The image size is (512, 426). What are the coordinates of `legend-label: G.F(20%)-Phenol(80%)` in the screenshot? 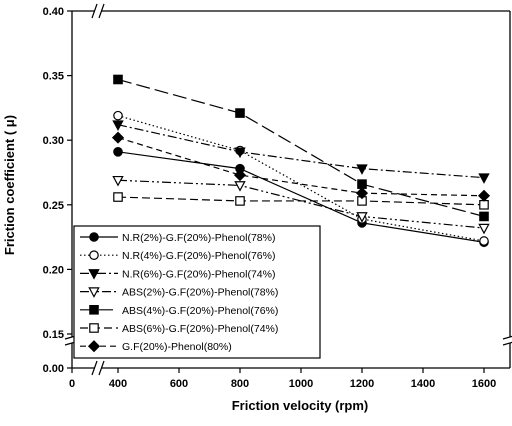 It's located at (177, 347).